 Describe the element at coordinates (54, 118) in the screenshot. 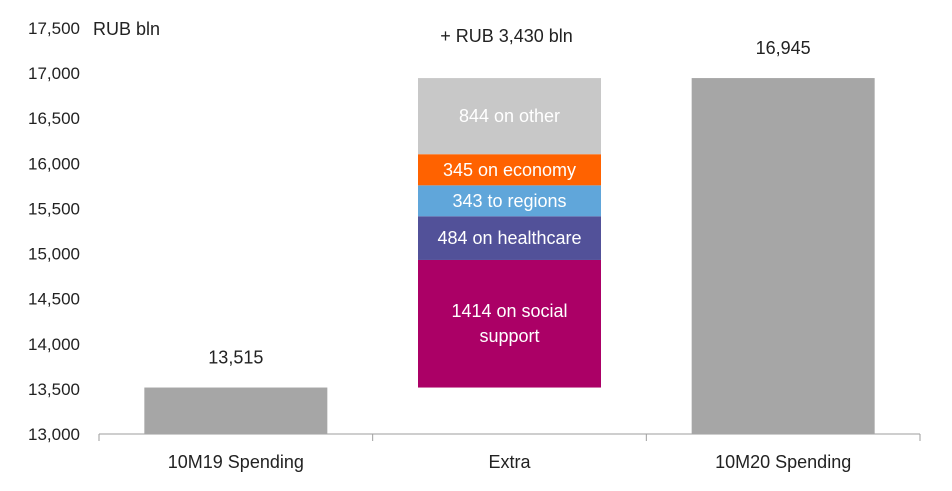

I see `y-tick-label: 16,500` at that location.